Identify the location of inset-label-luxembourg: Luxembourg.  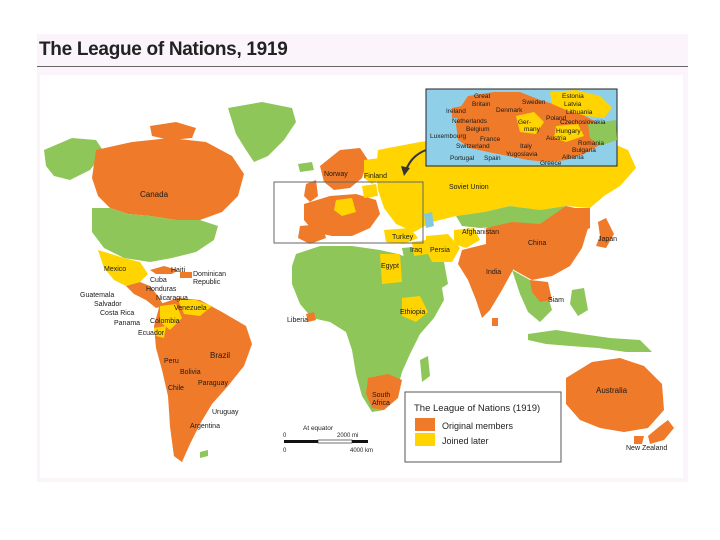
(448, 136).